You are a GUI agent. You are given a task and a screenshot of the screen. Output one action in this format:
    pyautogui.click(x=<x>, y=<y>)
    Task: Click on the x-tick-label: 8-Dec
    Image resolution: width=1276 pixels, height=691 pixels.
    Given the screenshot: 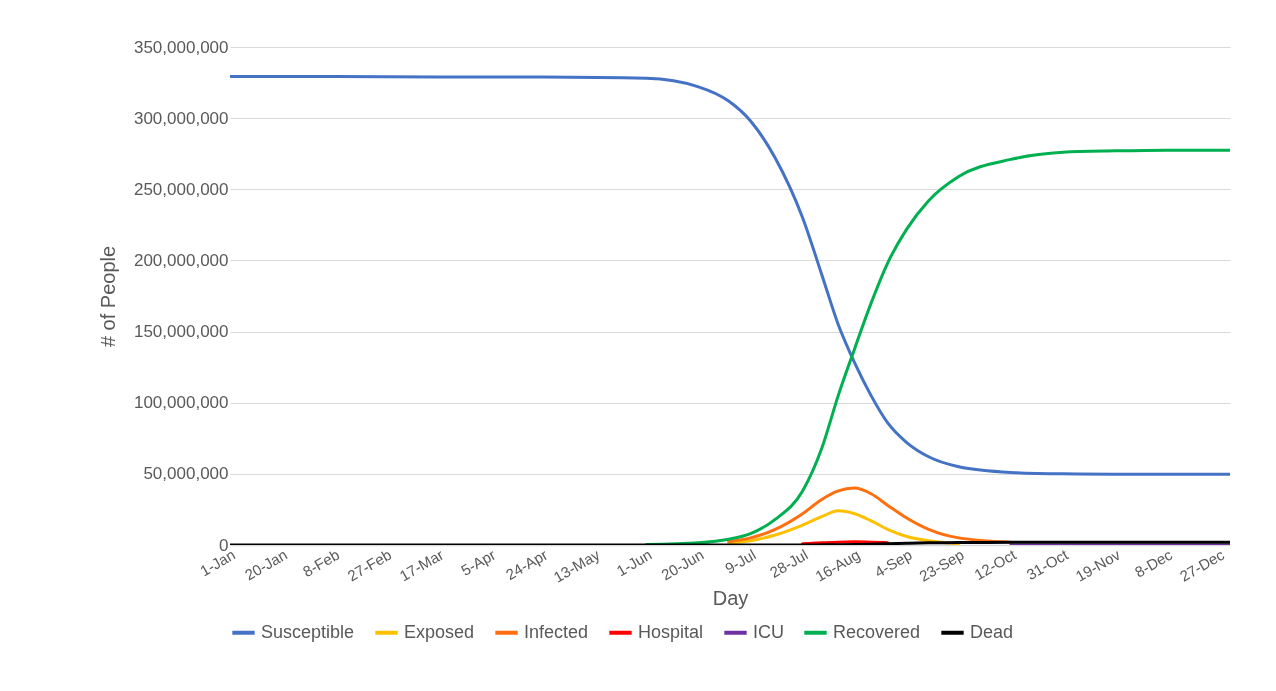 What is the action you would take?
    pyautogui.click(x=1153, y=563)
    